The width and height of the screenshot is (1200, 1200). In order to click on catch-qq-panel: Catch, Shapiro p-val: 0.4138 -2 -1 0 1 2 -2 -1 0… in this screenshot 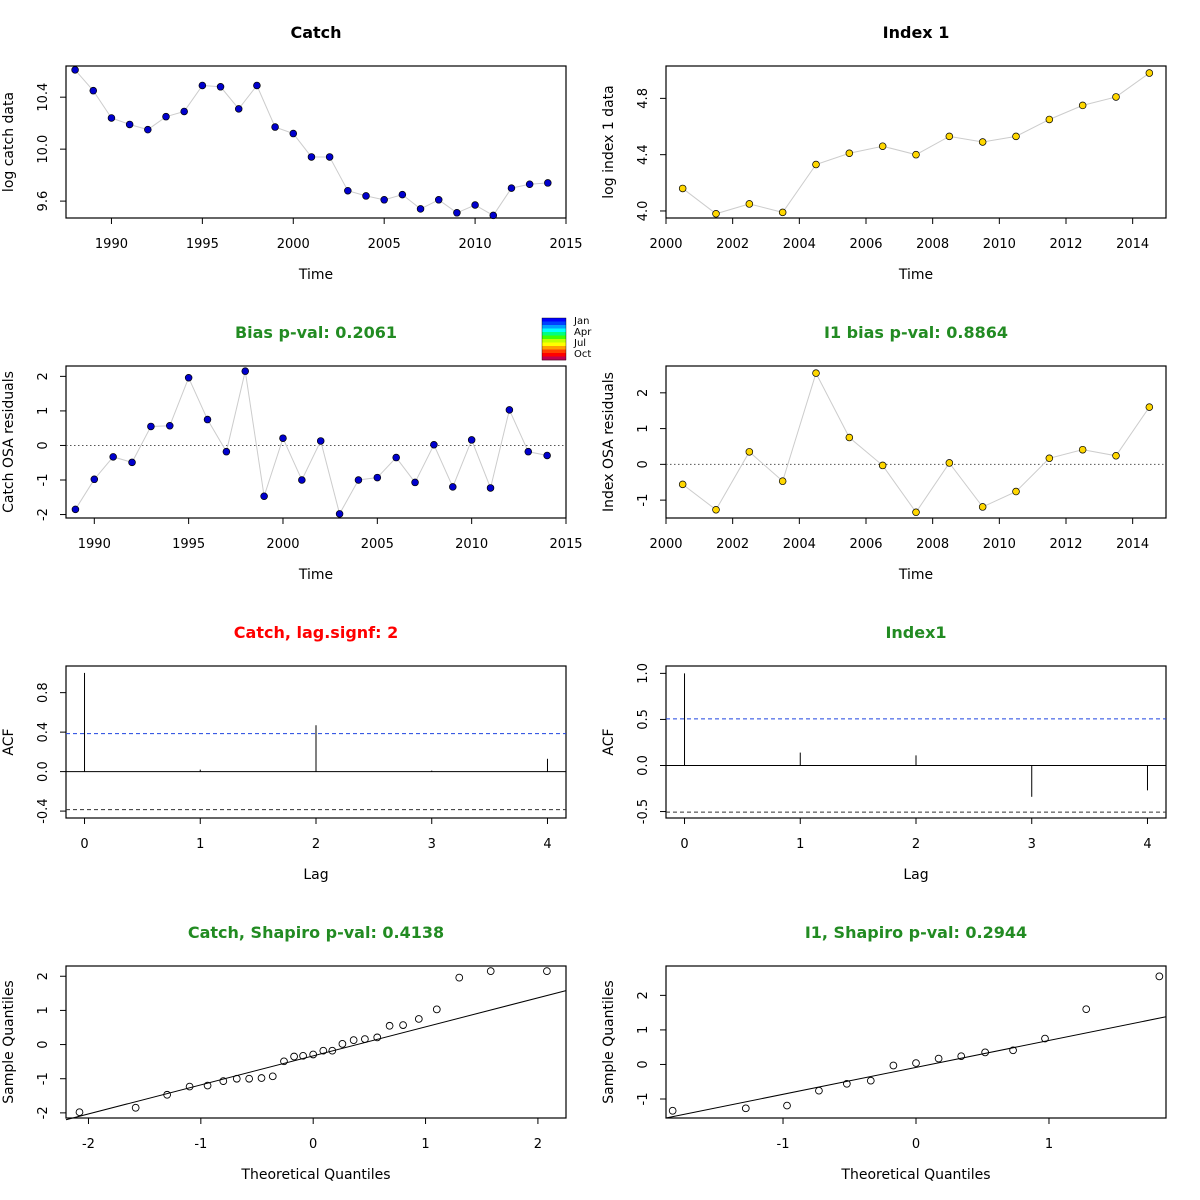, I will do `click(284, 1053)`.